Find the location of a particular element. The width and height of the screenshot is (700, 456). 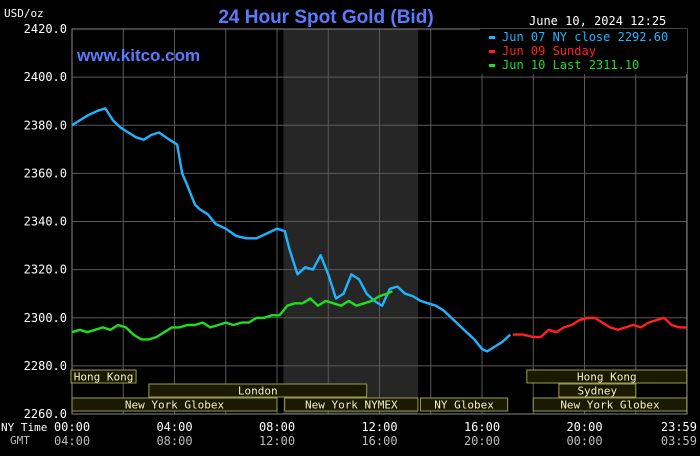

legend-swatch-jun10 is located at coordinates (492, 65).